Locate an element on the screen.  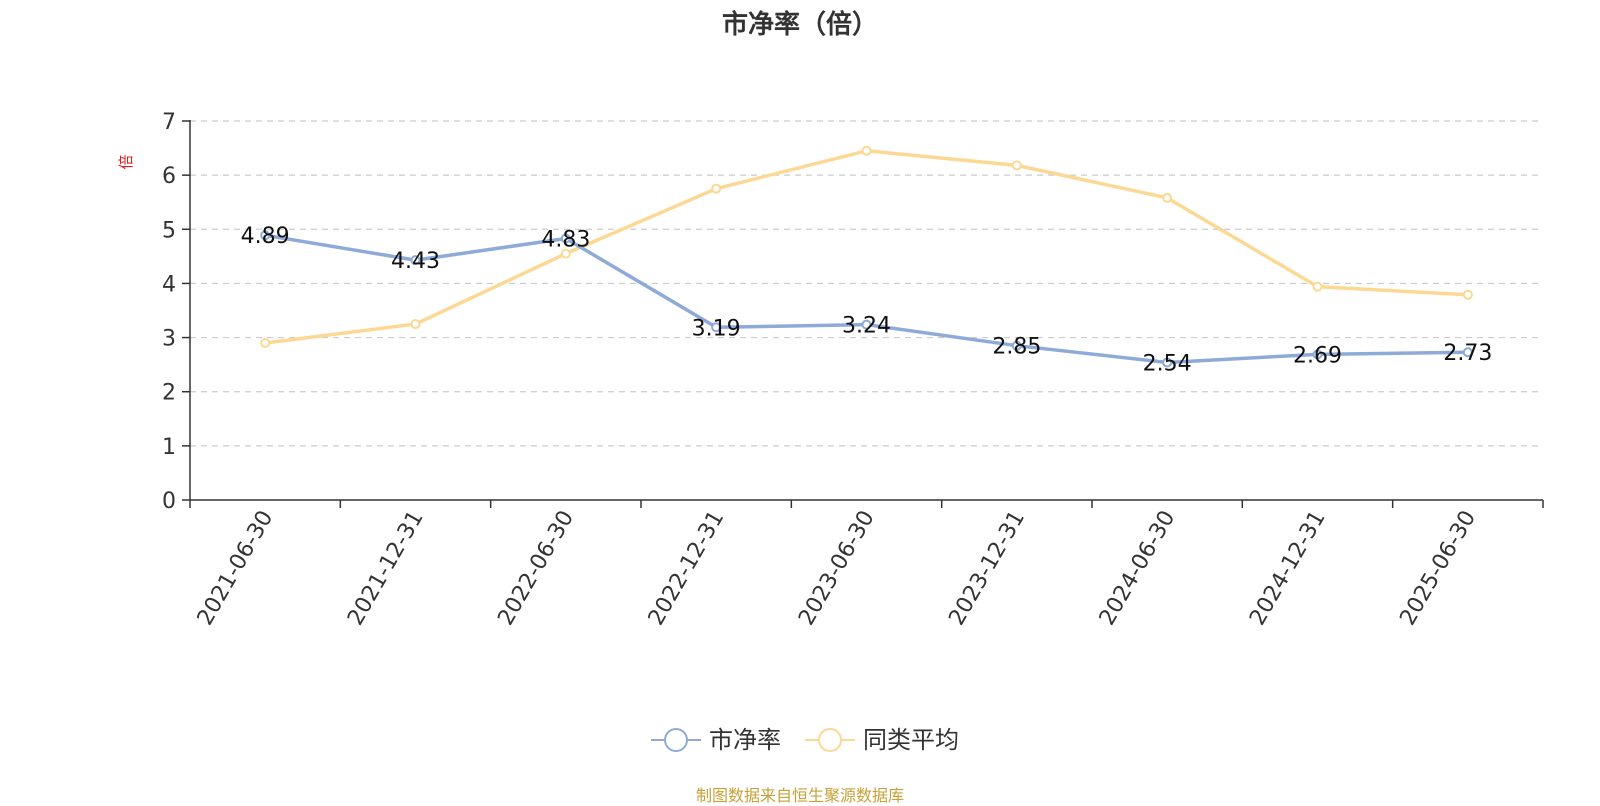
data-label: 3.24 is located at coordinates (866, 326).